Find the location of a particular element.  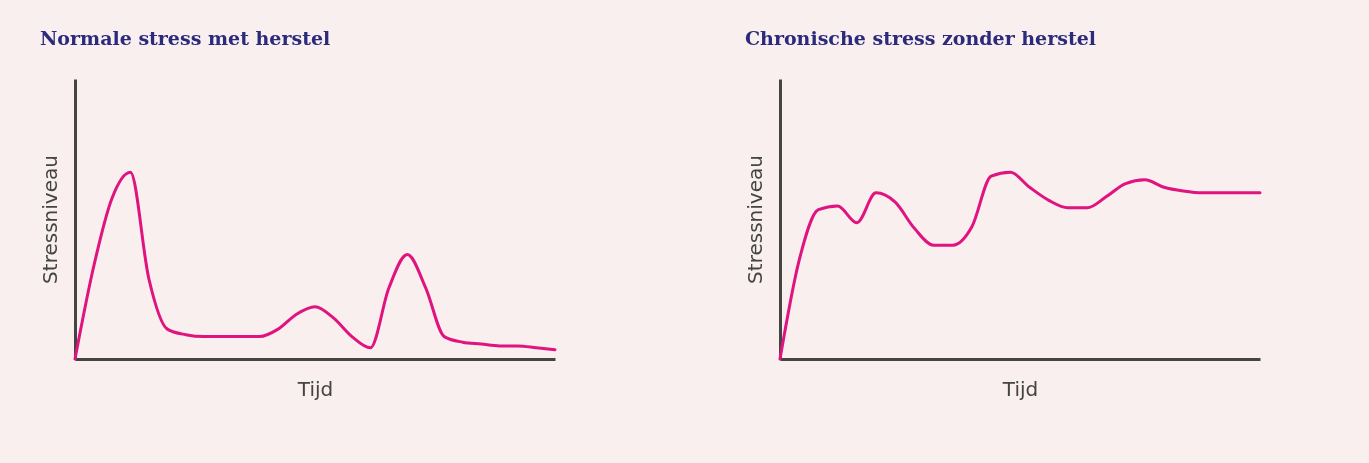

chart-title: Normale stress met herstel is located at coordinates (185, 38).